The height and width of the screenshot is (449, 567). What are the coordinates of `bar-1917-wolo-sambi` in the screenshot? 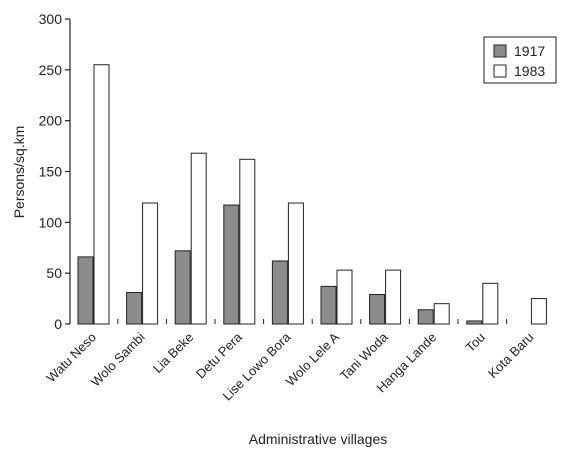 It's located at (134, 308).